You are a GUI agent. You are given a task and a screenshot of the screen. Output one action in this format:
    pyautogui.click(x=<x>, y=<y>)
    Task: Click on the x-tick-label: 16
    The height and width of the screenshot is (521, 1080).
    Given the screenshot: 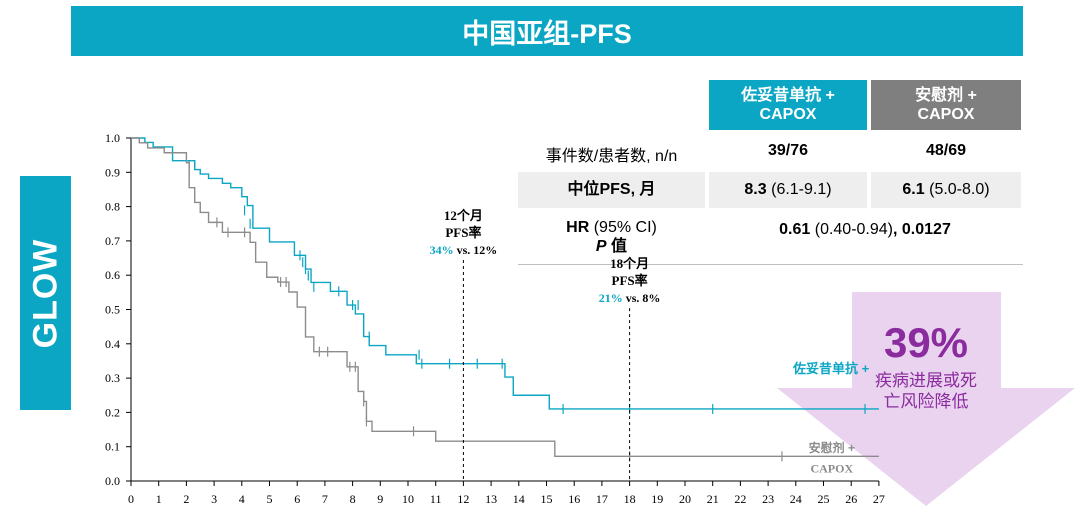 What is the action you would take?
    pyautogui.click(x=574, y=499)
    